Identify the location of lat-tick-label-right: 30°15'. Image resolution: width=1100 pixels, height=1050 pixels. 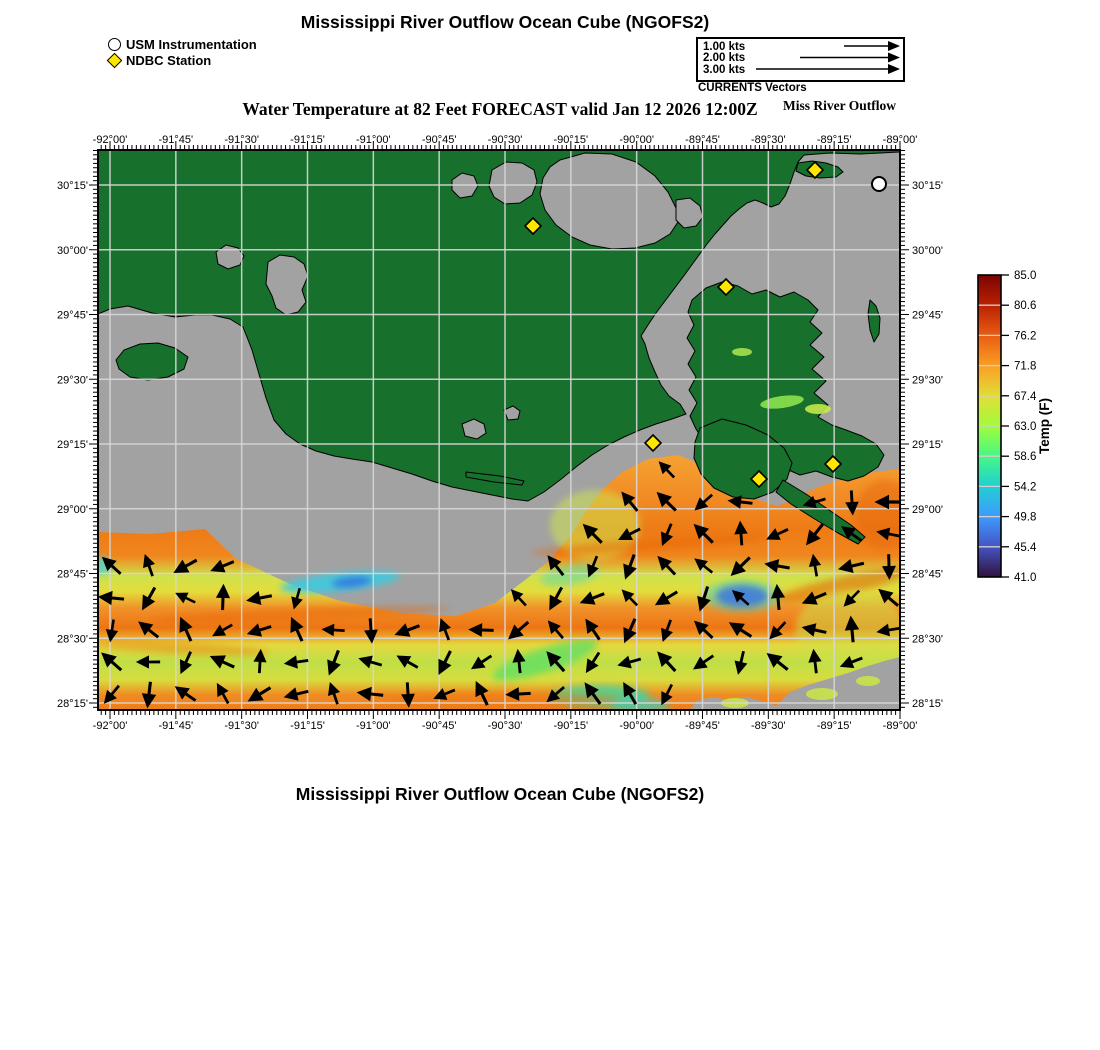
(927, 186).